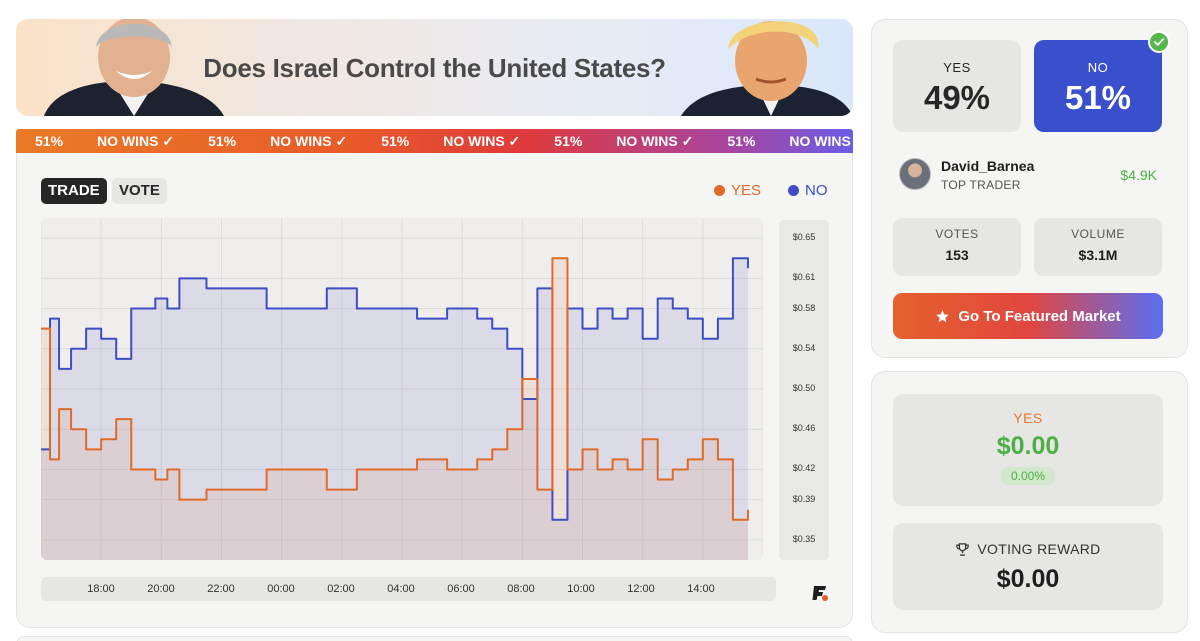 The height and width of the screenshot is (641, 1200). I want to click on x-tick-label: 06:00, so click(461, 589).